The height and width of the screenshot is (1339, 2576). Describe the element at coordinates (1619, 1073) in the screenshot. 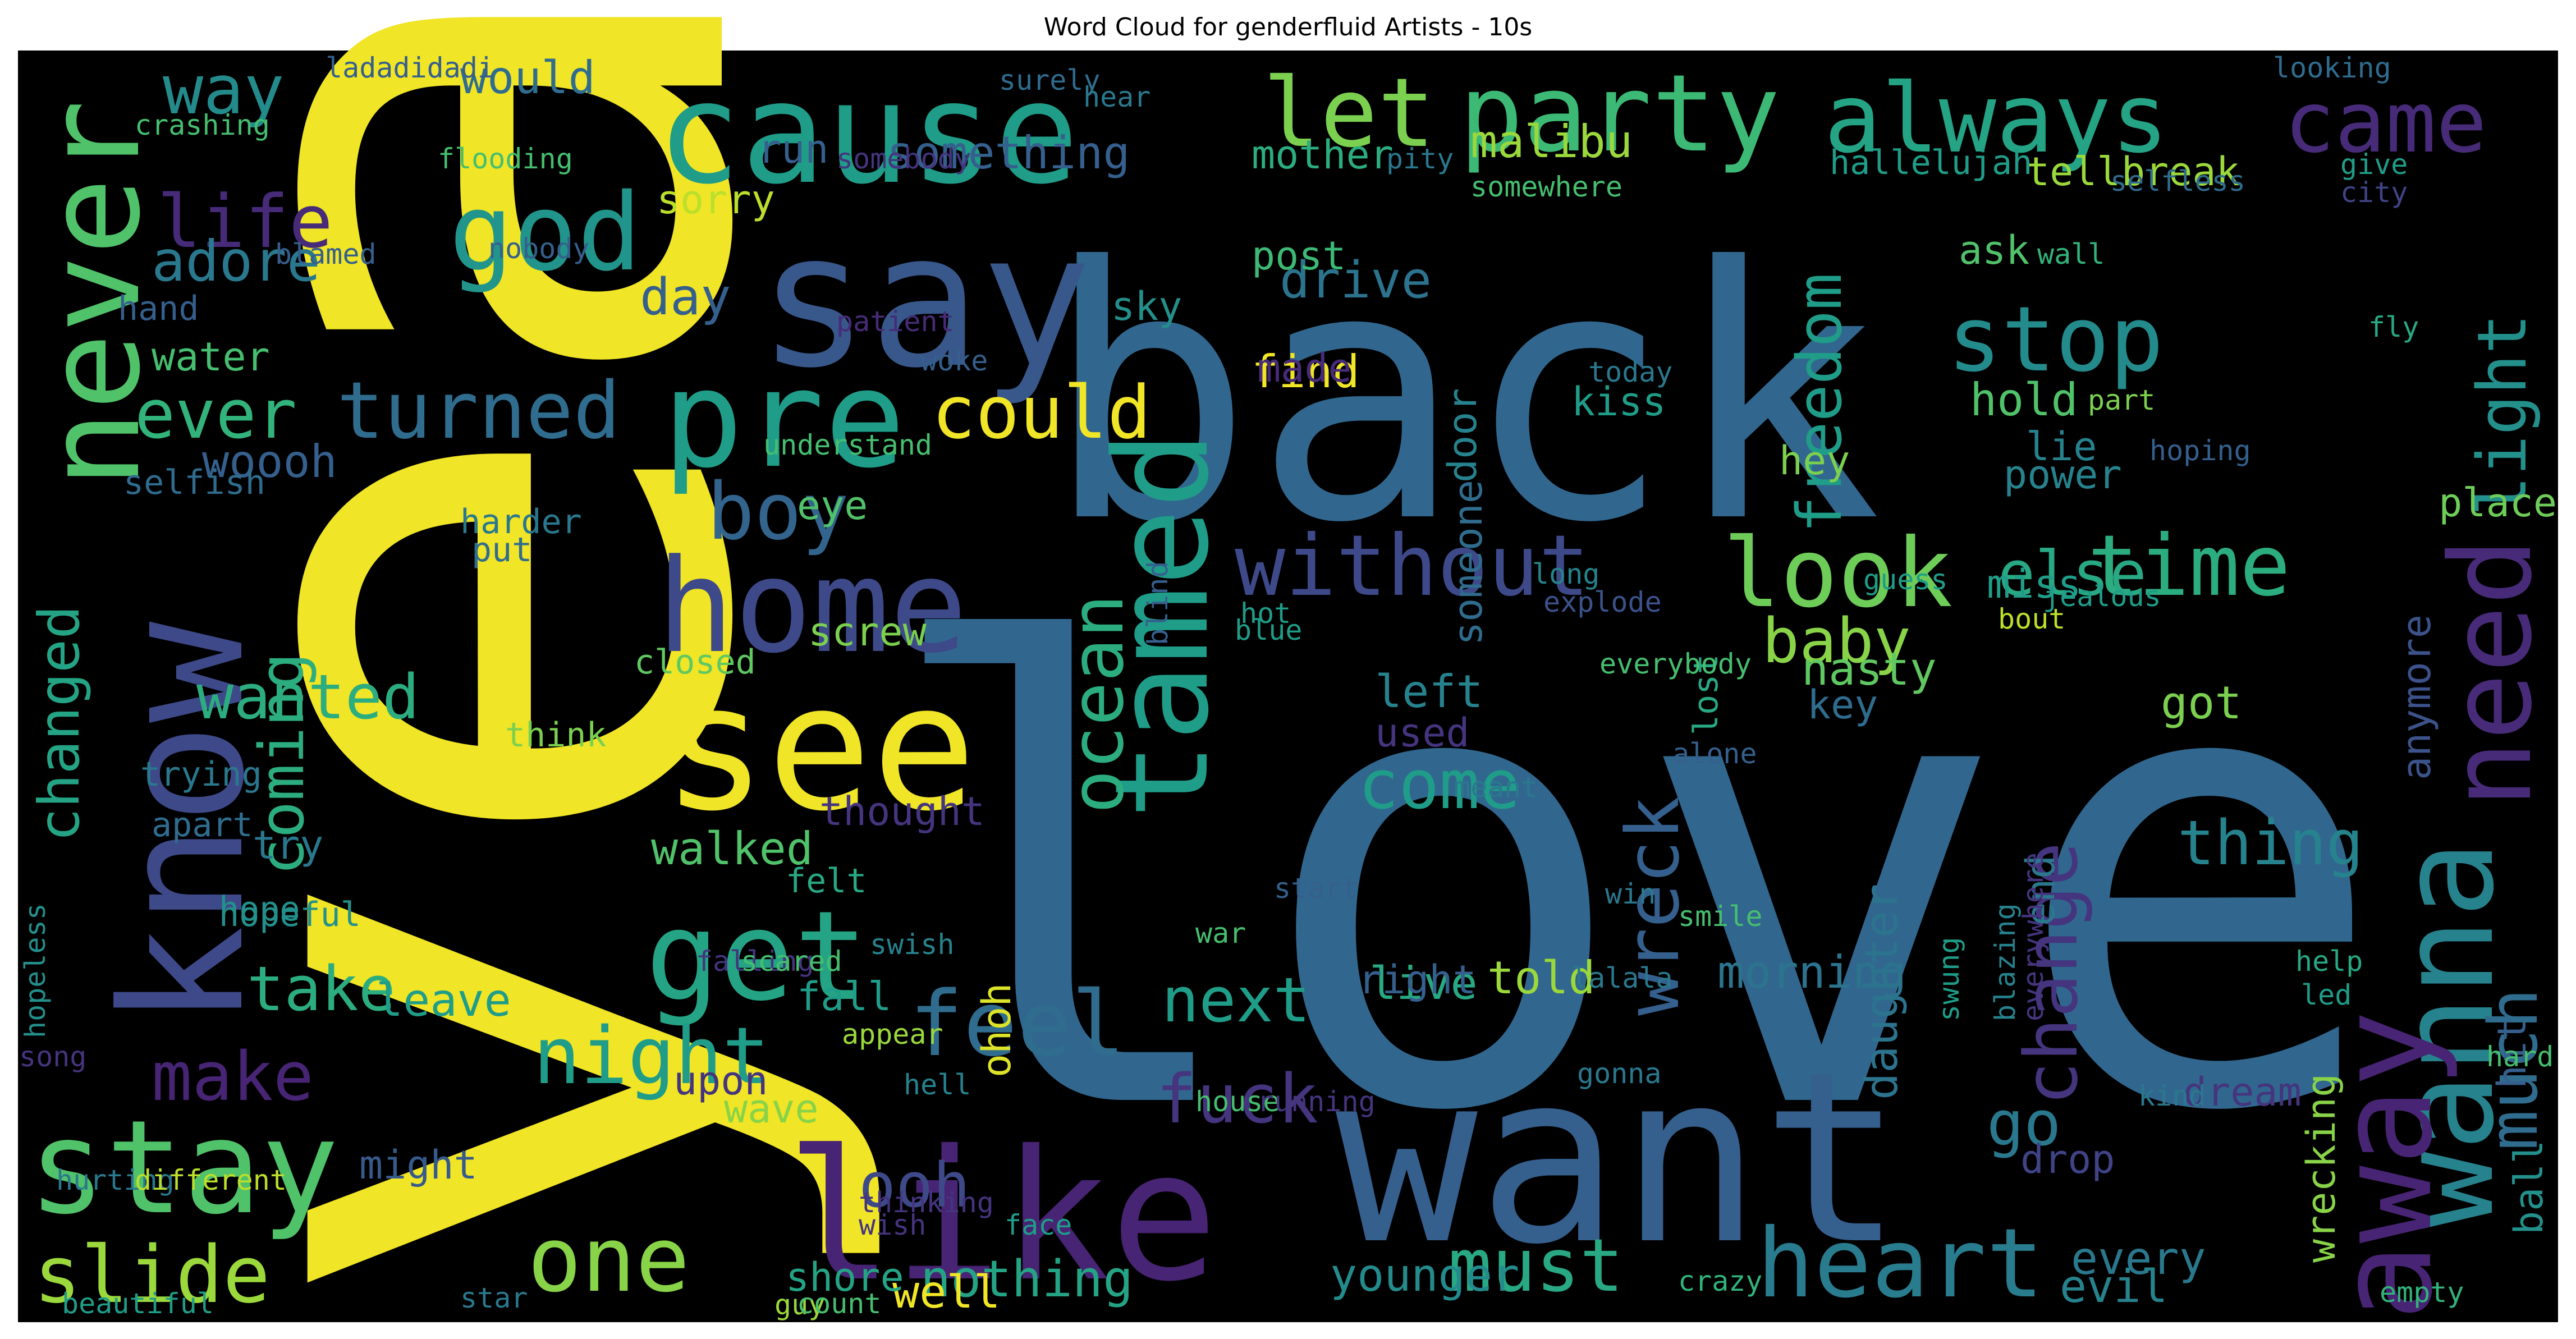

I see `word-gonna: gonna` at that location.